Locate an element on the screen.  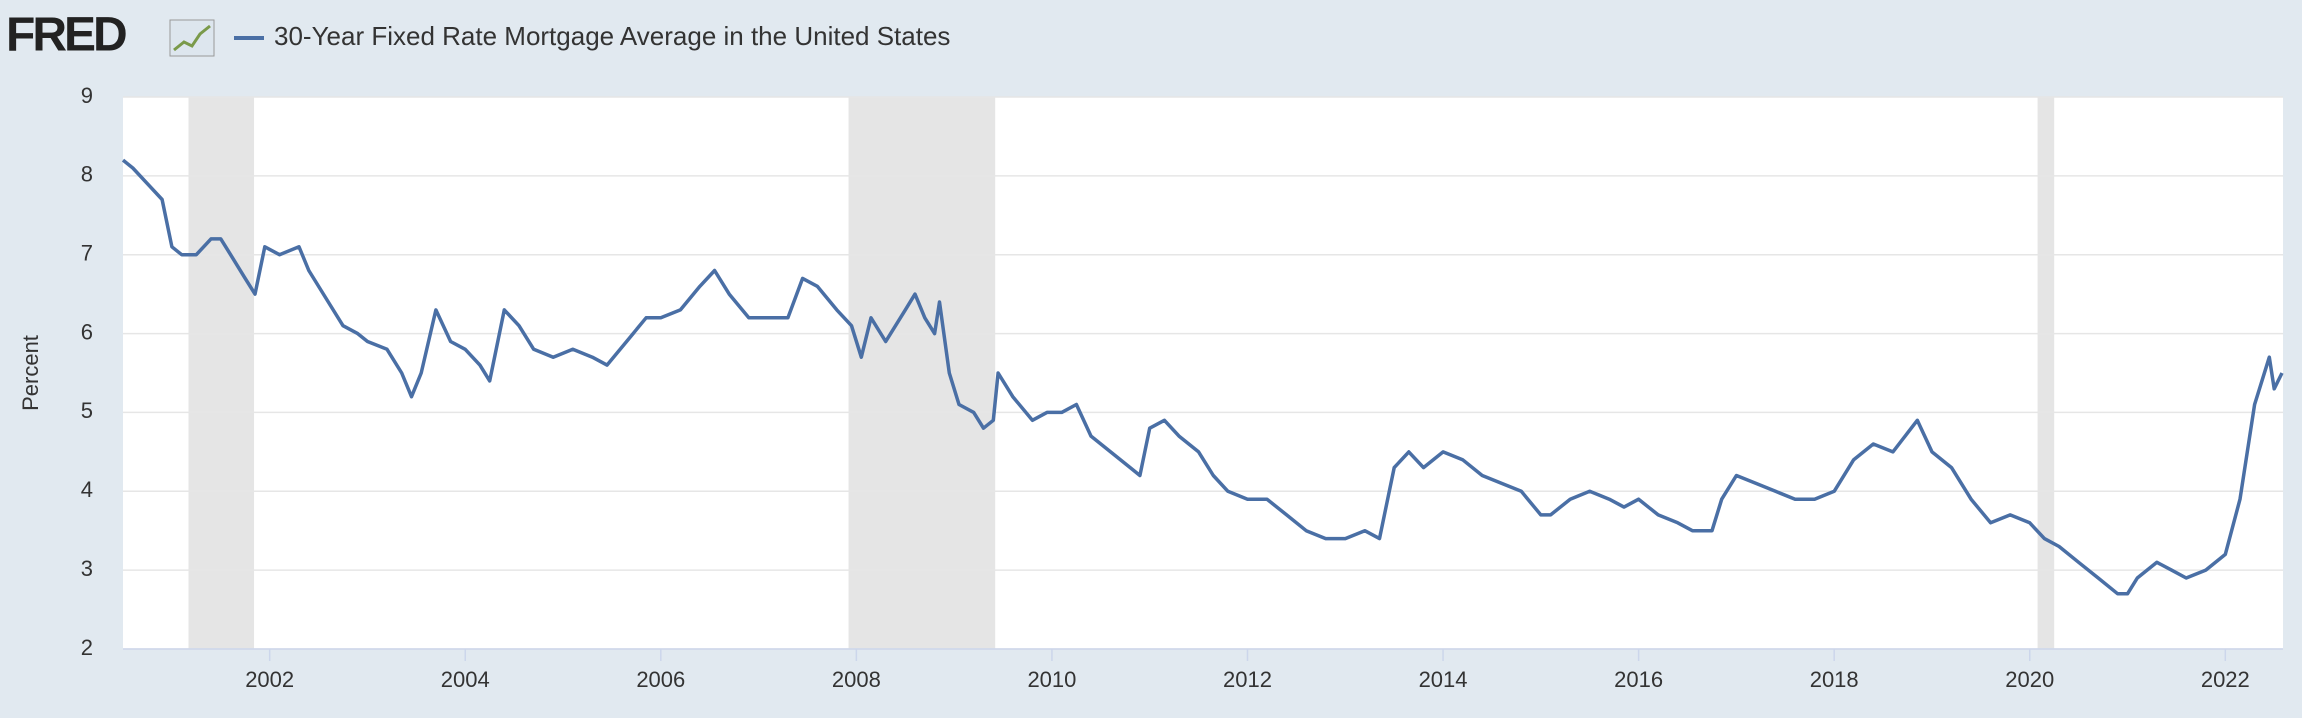
logo-icon is located at coordinates (192, 38).